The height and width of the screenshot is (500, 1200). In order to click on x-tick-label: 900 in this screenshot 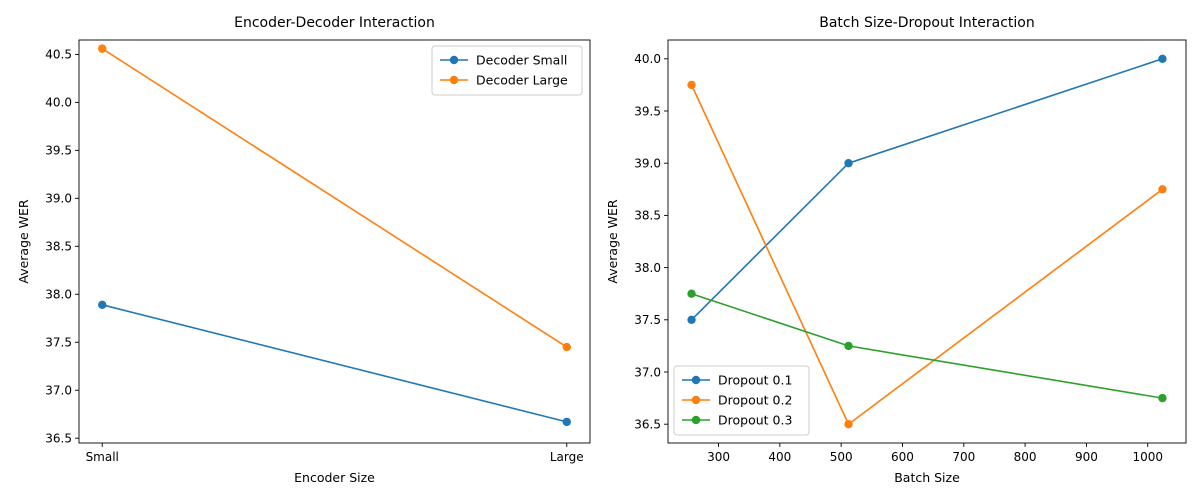, I will do `click(1086, 457)`.